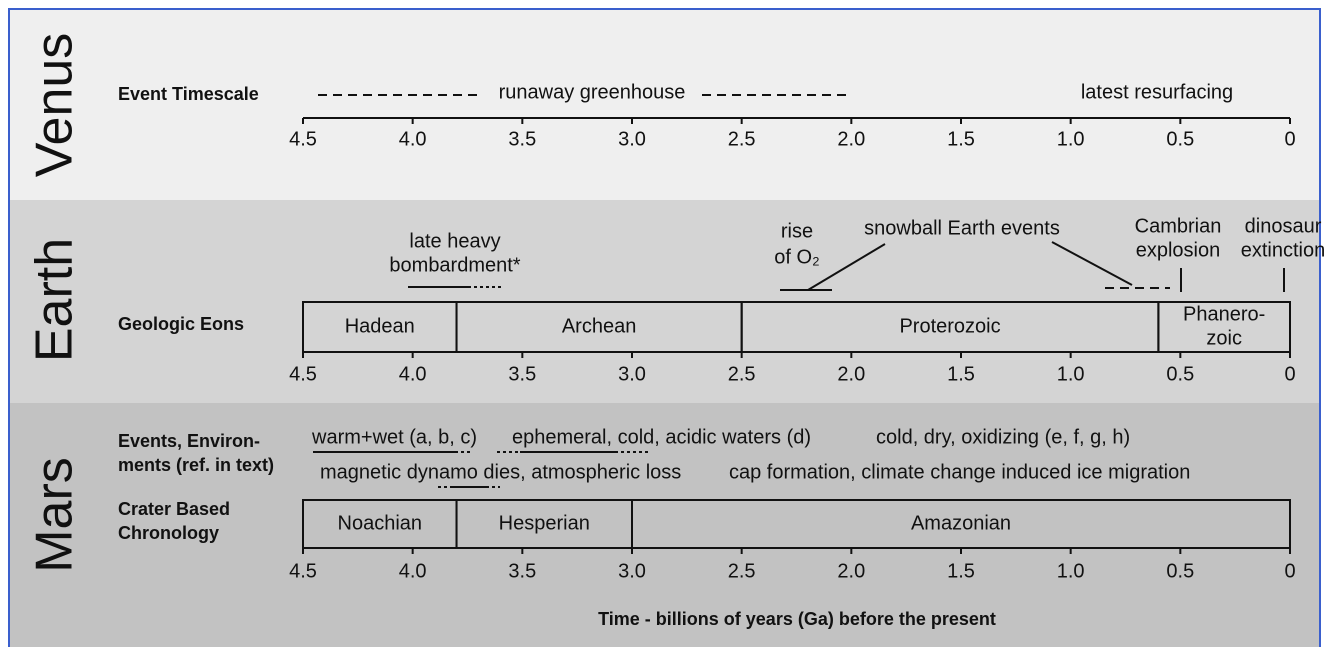 This screenshot has width=1327, height=647. Describe the element at coordinates (181, 324) in the screenshot. I see `row-label: Geologic Eons` at that location.